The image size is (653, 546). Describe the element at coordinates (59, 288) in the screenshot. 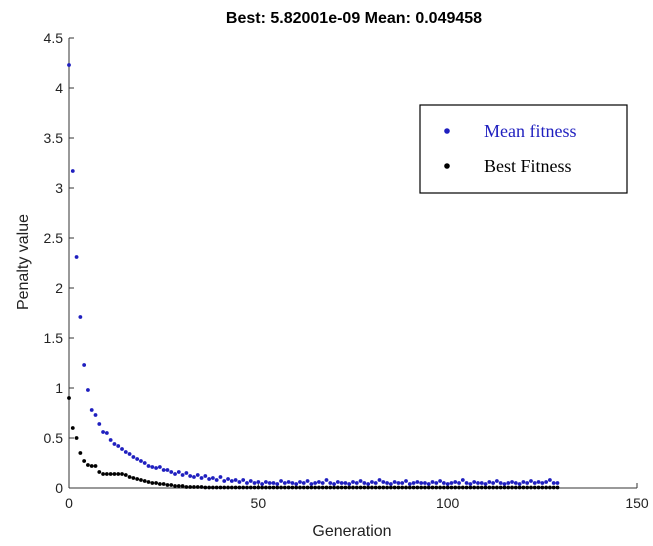

I see `y-tick-label: 2` at that location.